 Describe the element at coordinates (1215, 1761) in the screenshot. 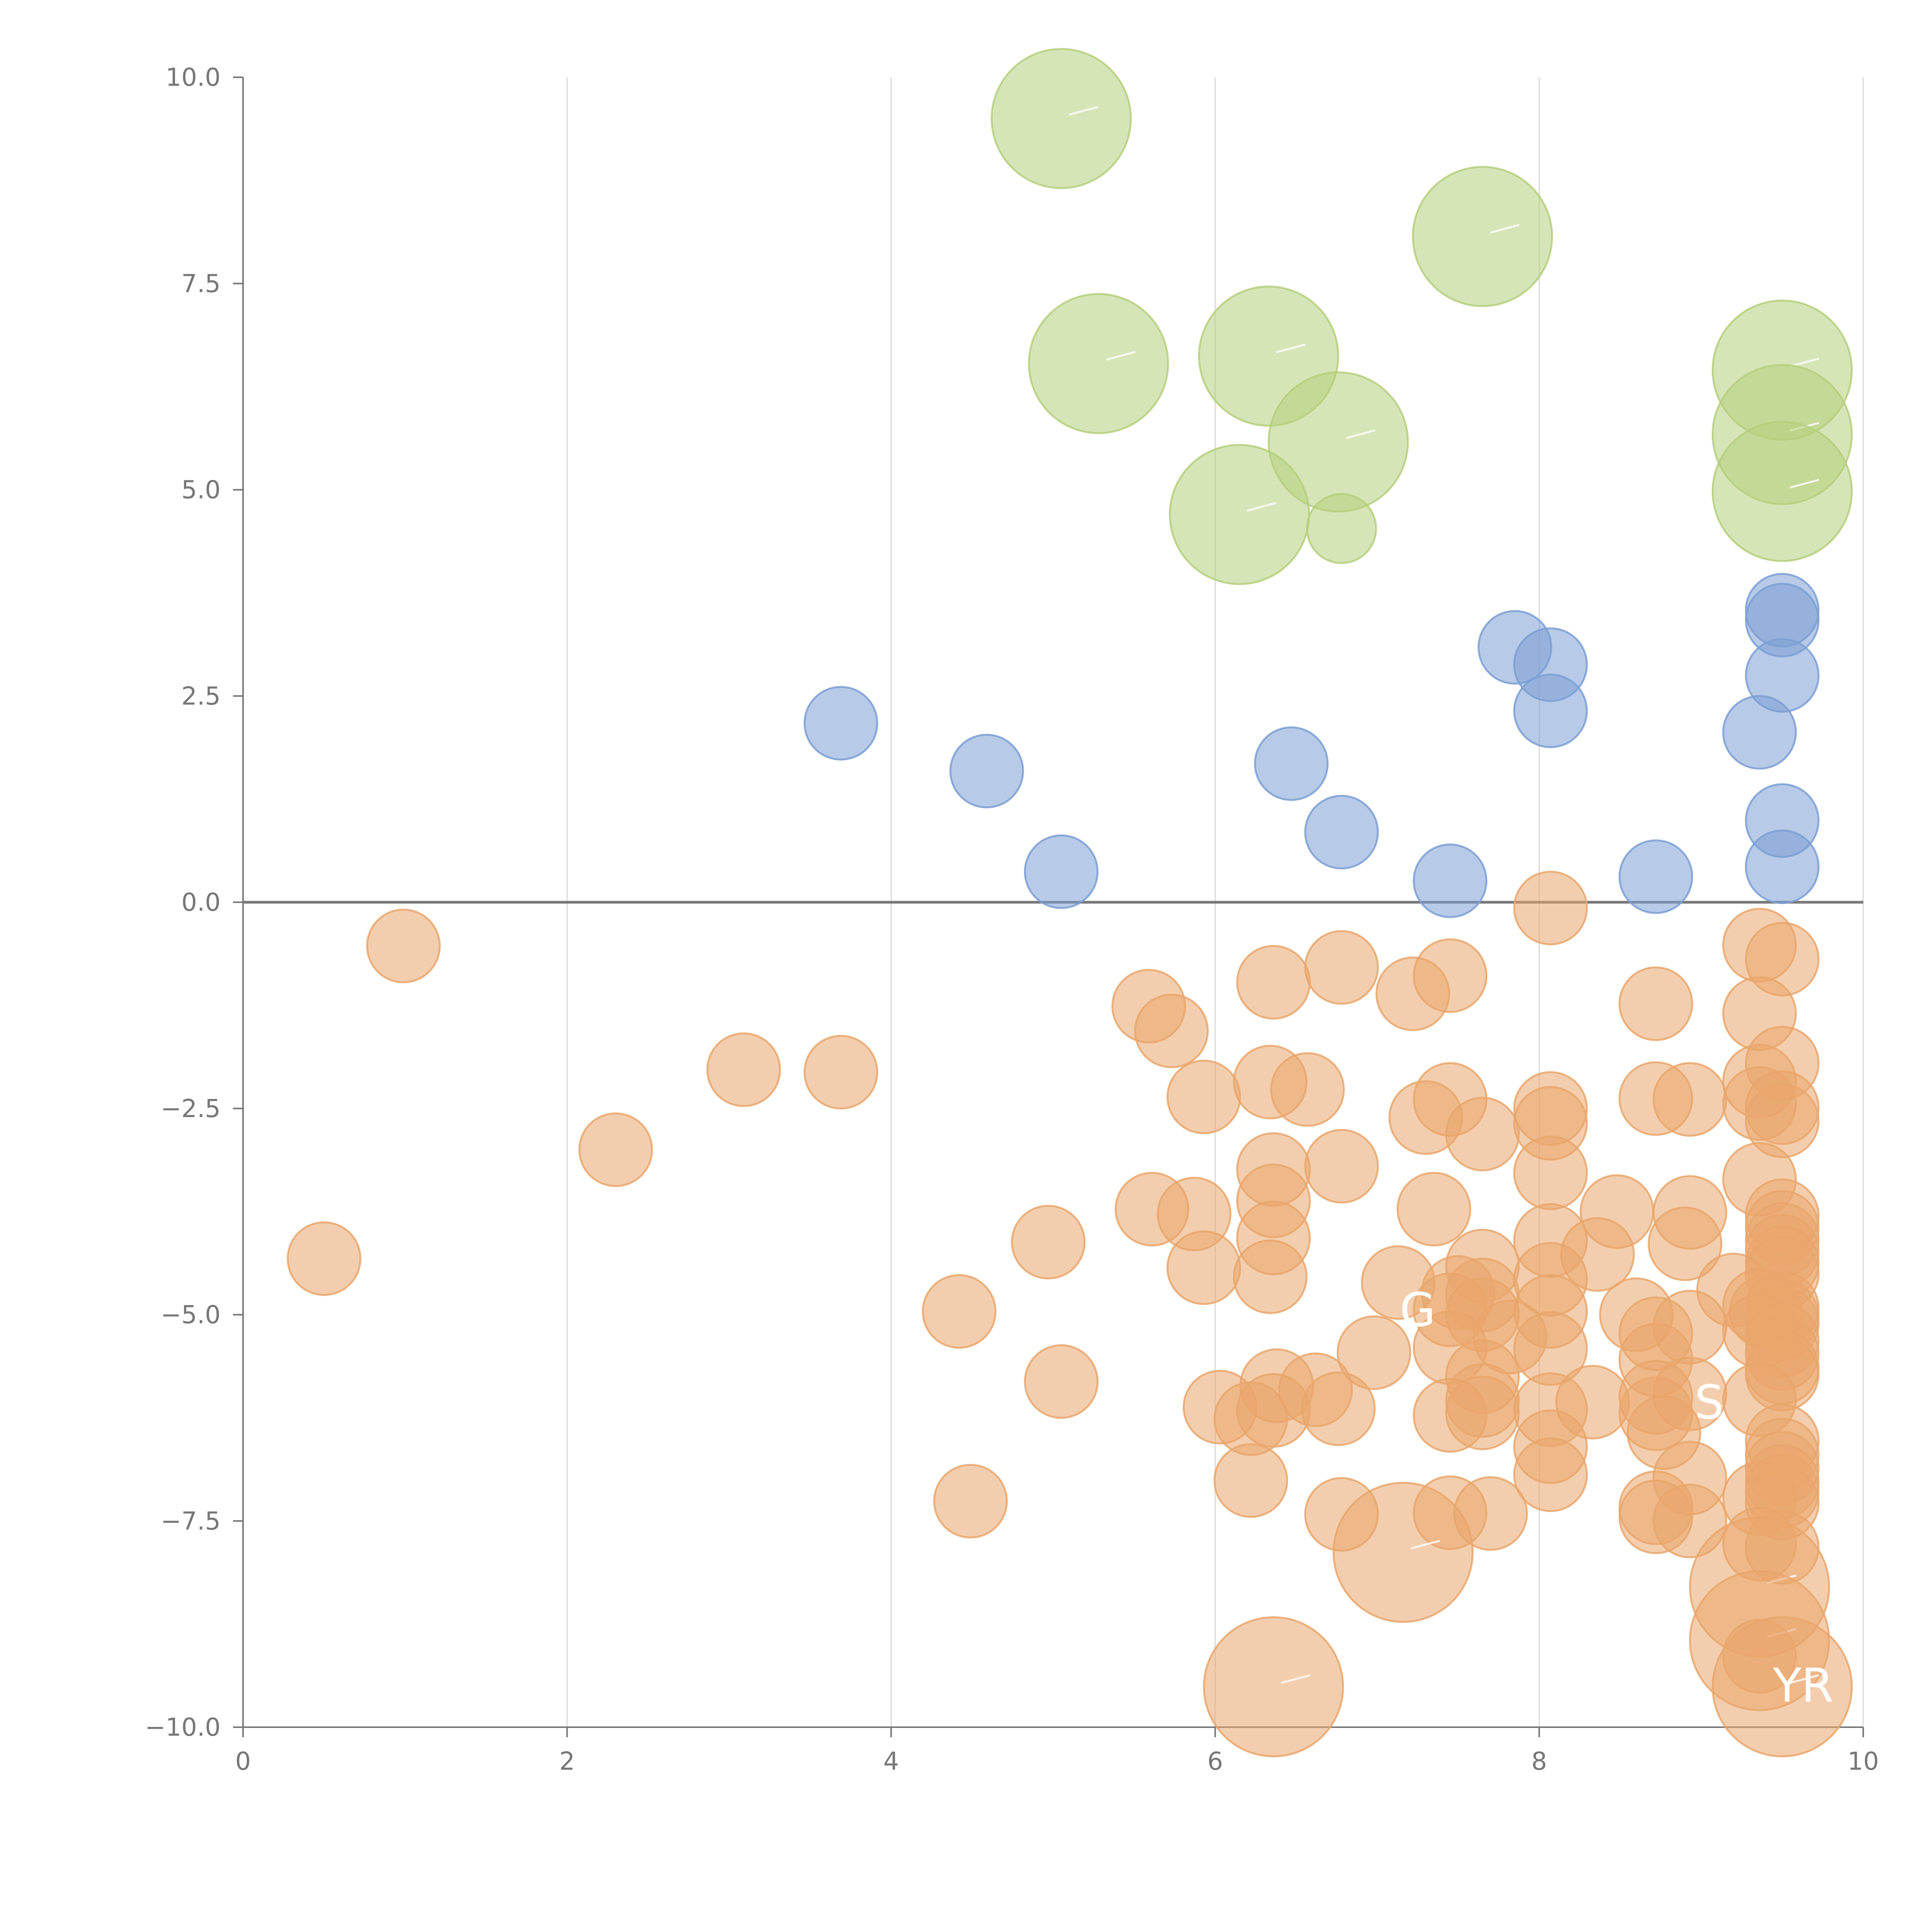

I see `x-tick-label: 6` at that location.